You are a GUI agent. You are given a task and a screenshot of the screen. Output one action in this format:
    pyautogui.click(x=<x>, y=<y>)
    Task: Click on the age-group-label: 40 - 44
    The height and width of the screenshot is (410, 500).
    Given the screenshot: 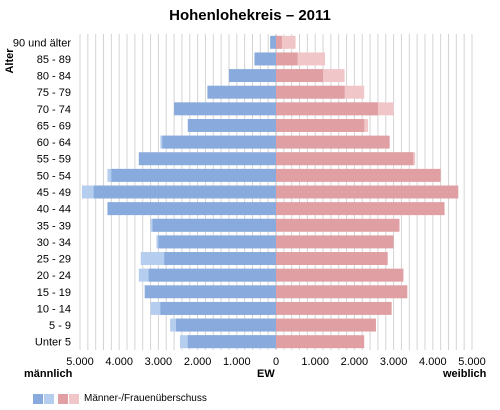 What is the action you would take?
    pyautogui.click(x=54, y=210)
    